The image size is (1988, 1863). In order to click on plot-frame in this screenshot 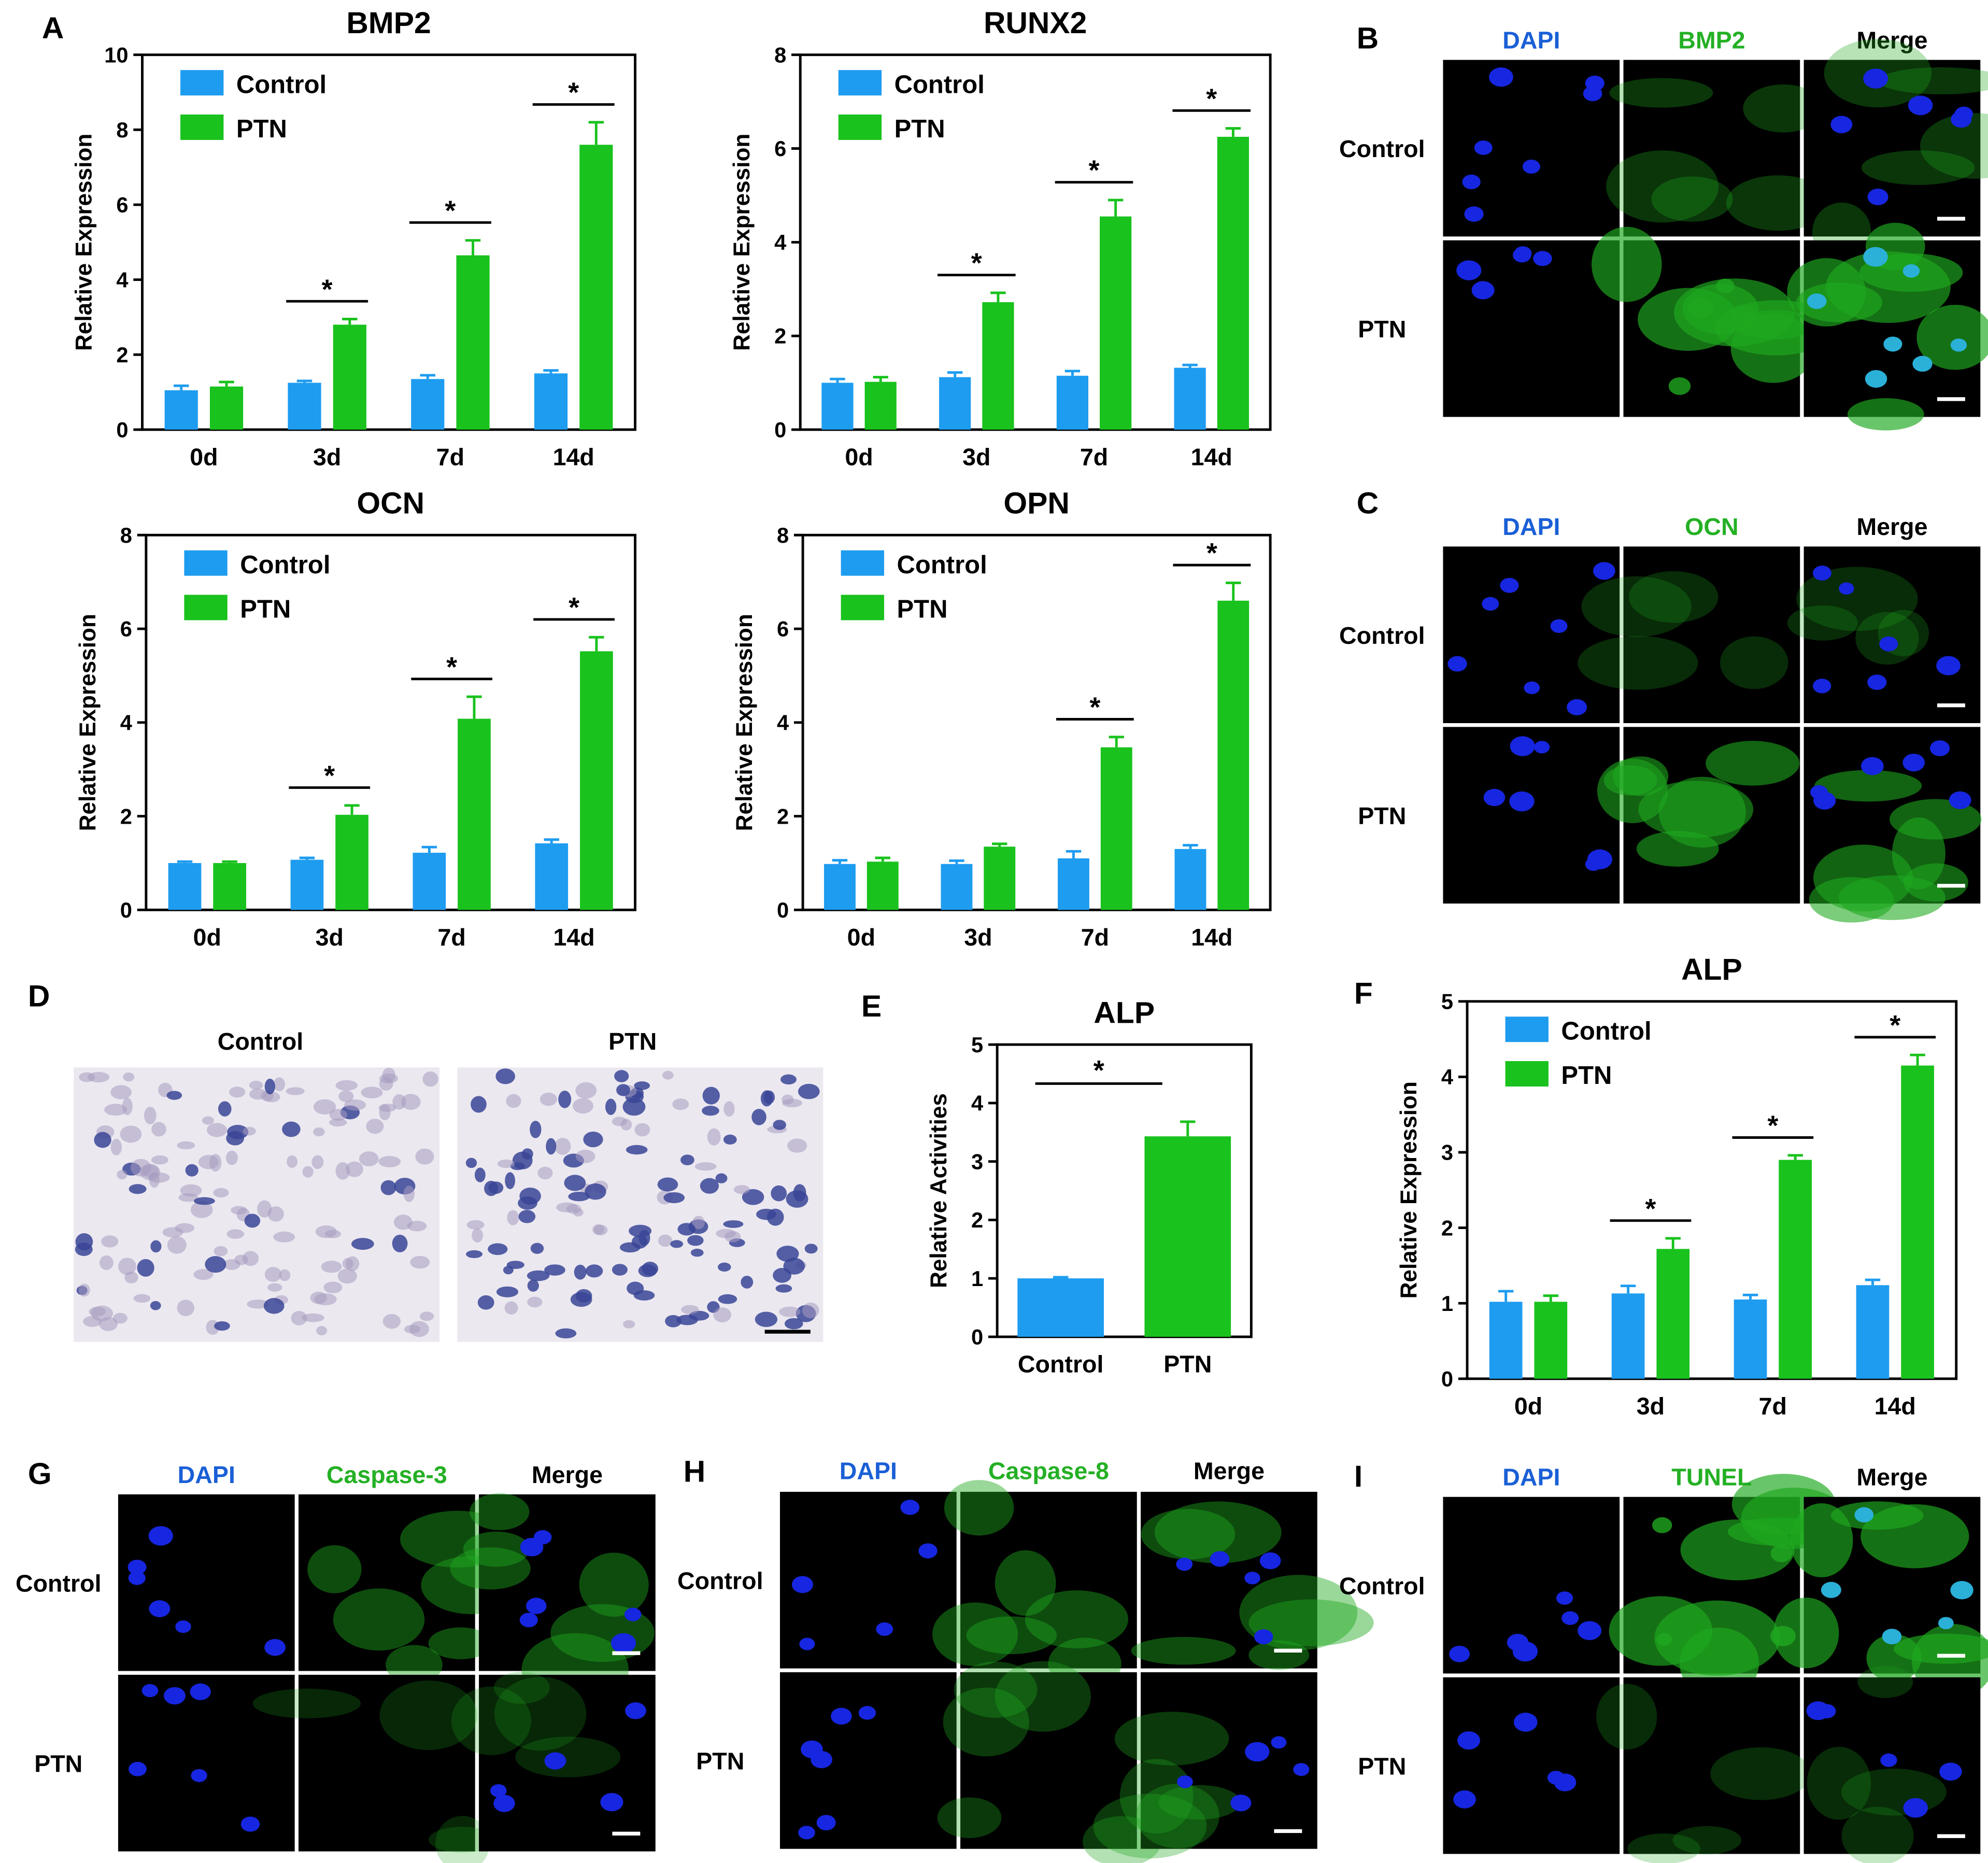, I will do `click(1712, 1190)`.